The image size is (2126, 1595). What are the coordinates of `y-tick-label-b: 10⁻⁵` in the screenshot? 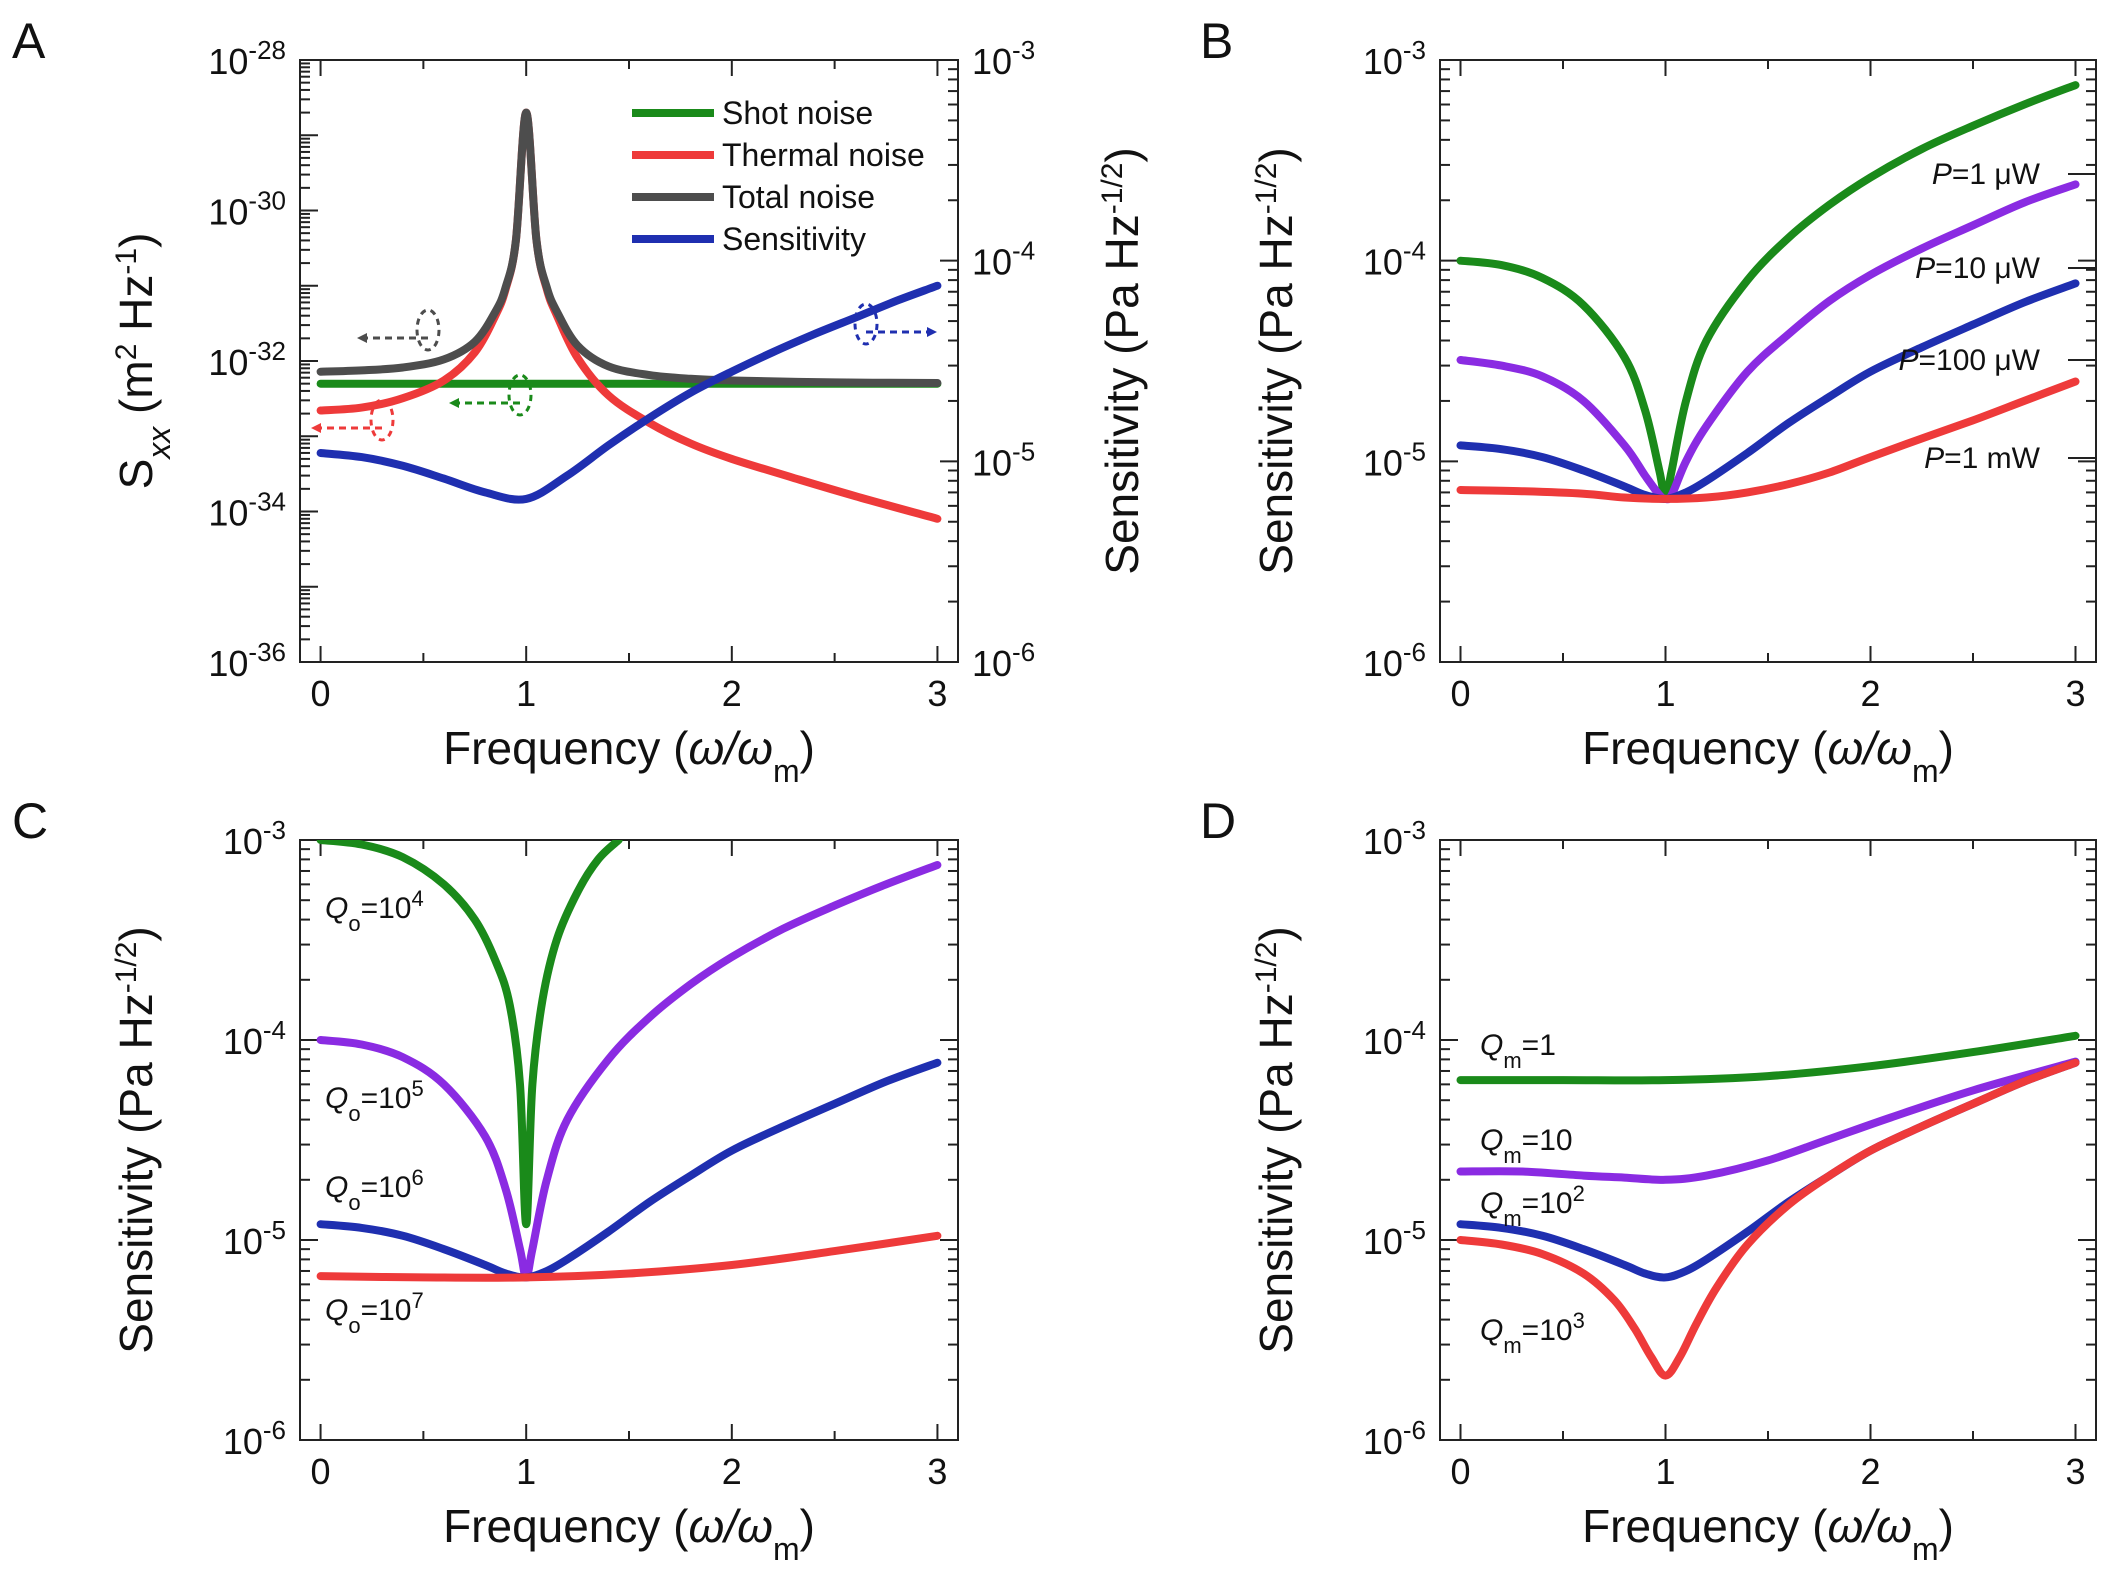 It's located at (1394, 459).